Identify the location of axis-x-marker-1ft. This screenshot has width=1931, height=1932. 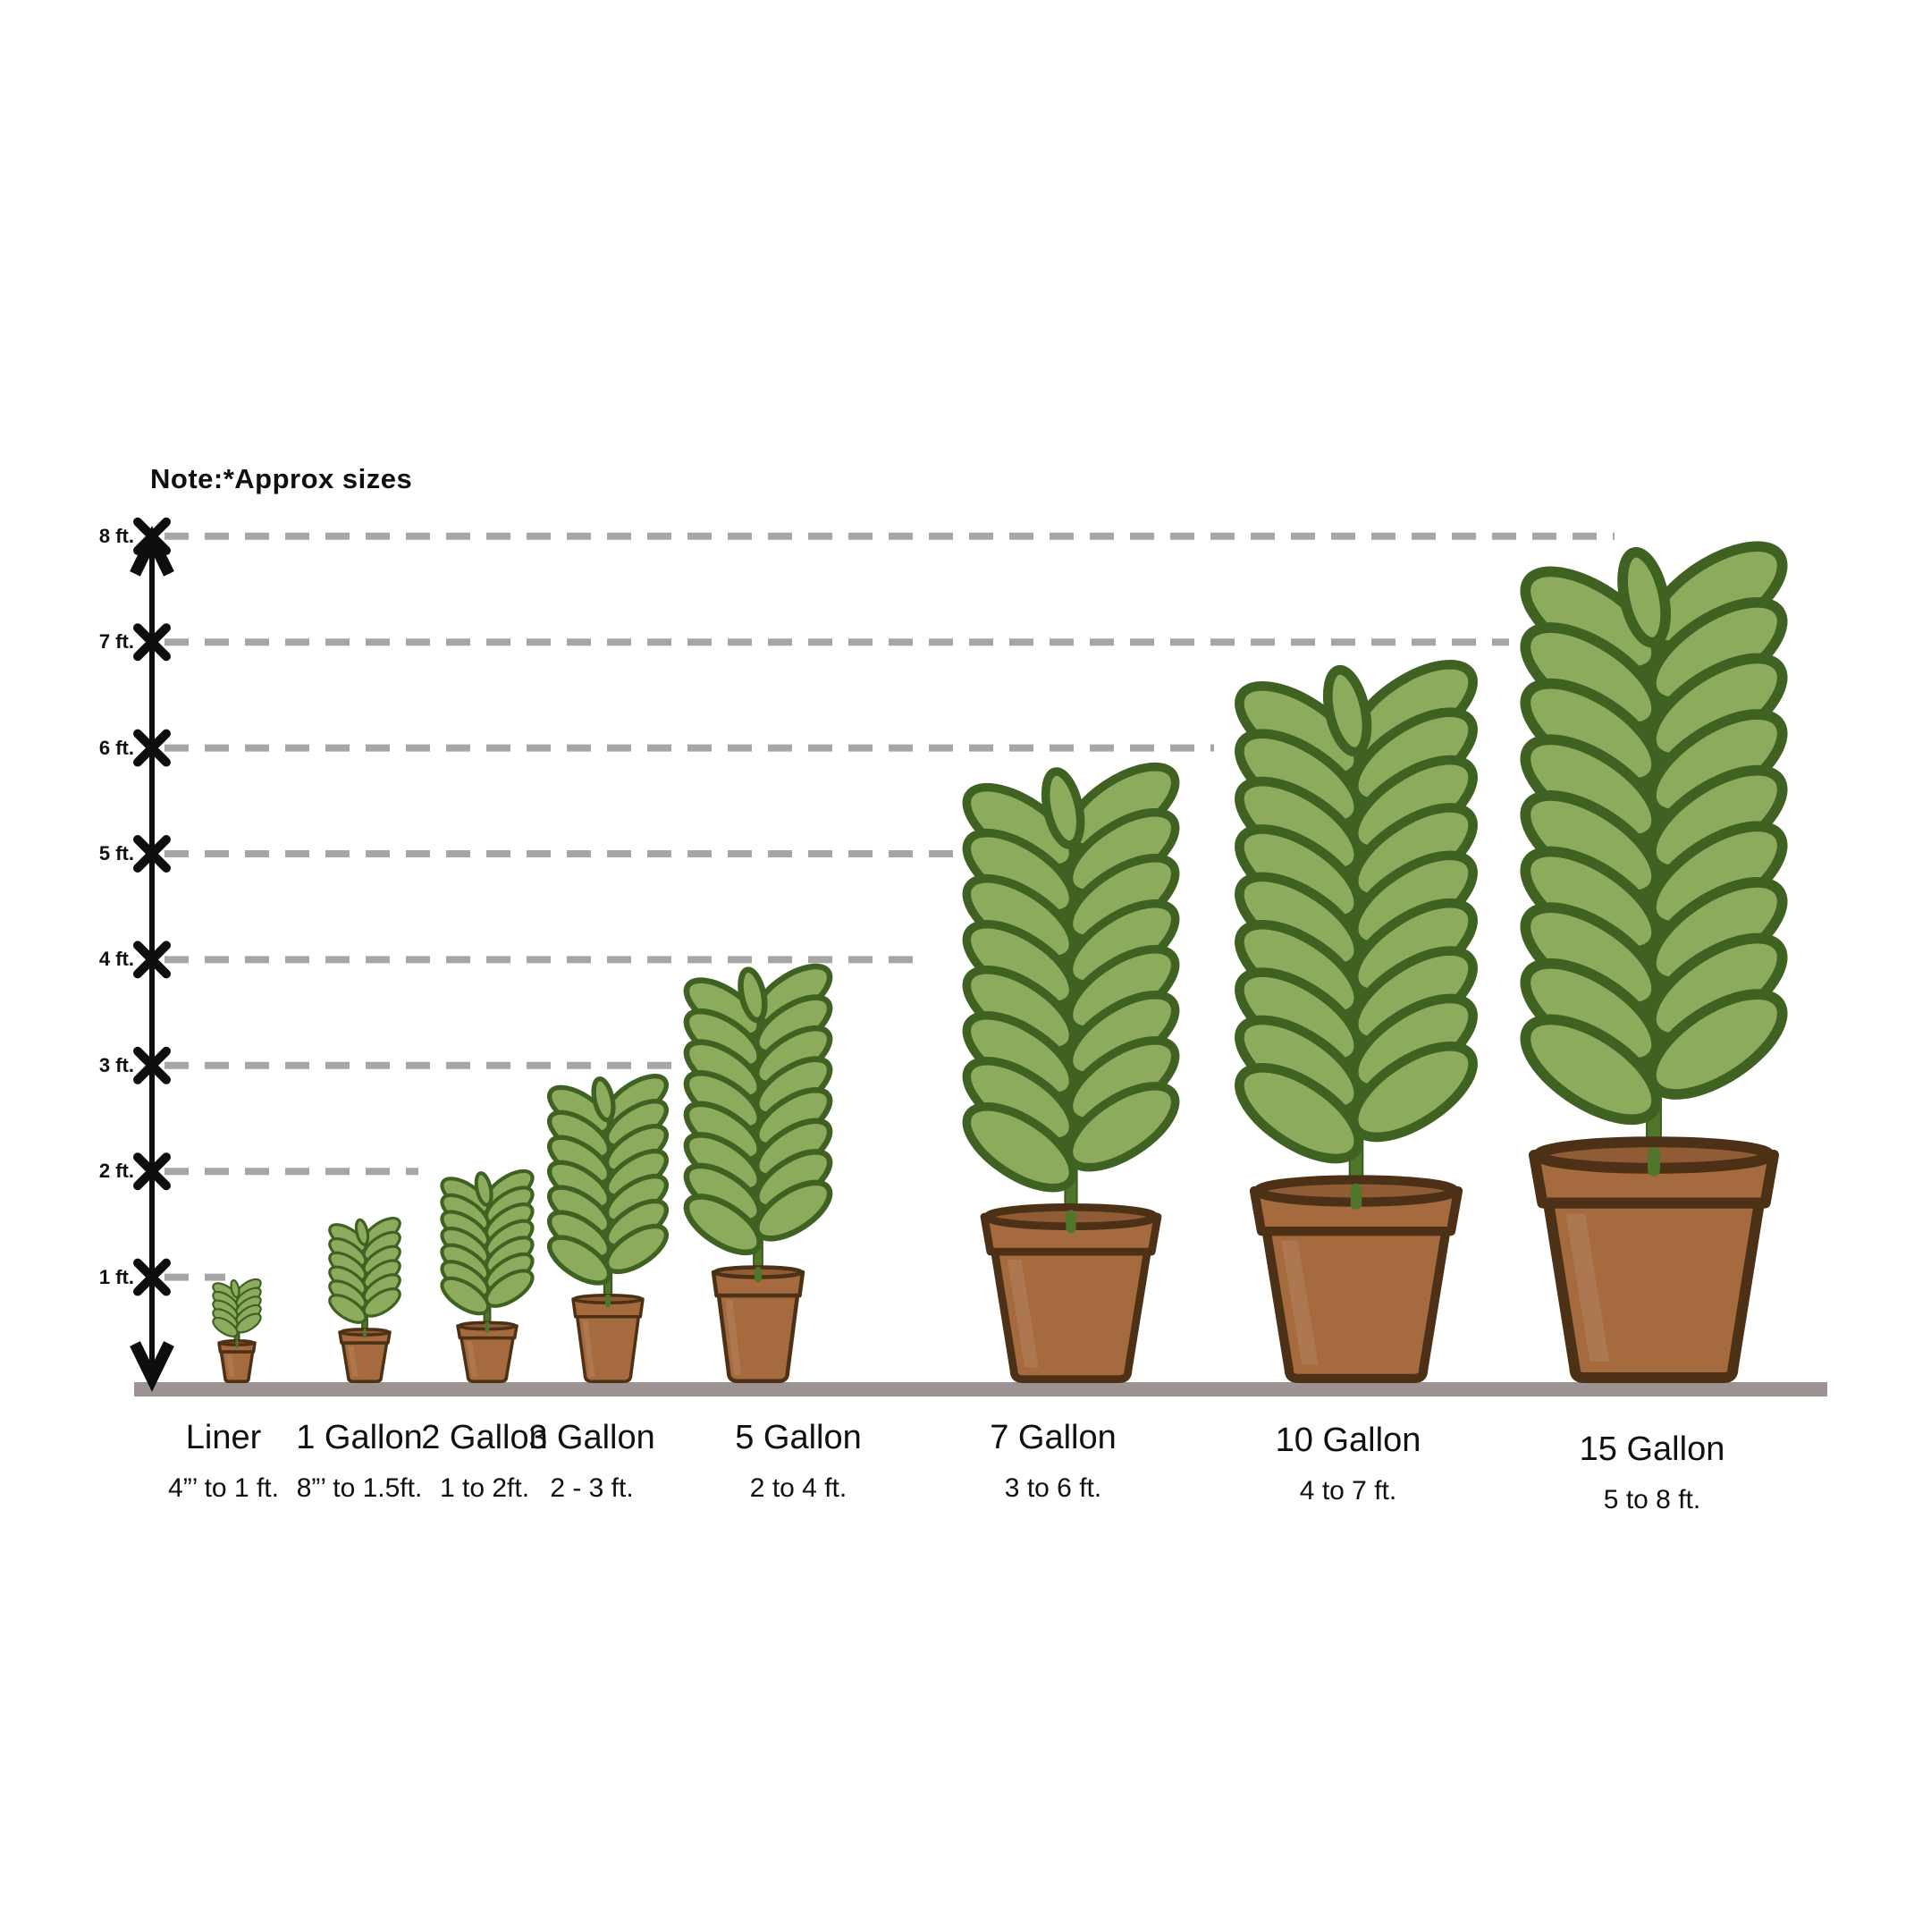
(152, 1277).